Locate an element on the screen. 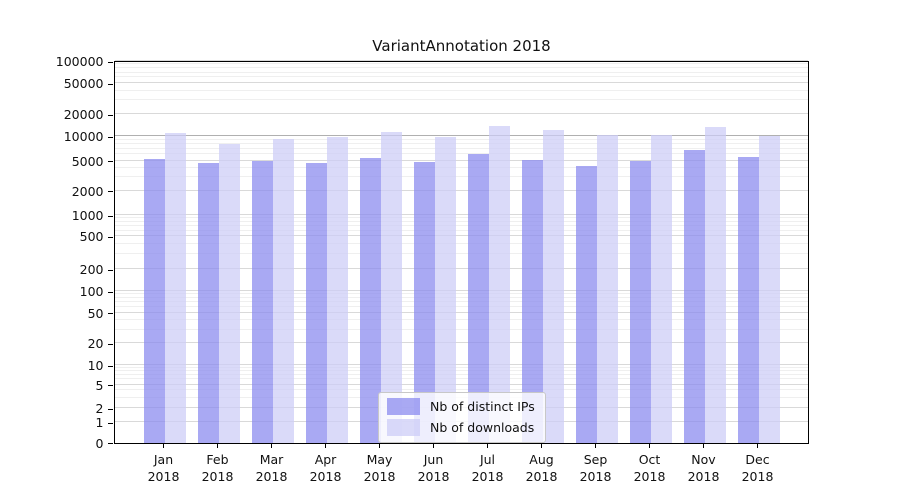 This screenshot has height=500, width=900. bar-nb-of-downloads-dec is located at coordinates (769, 289).